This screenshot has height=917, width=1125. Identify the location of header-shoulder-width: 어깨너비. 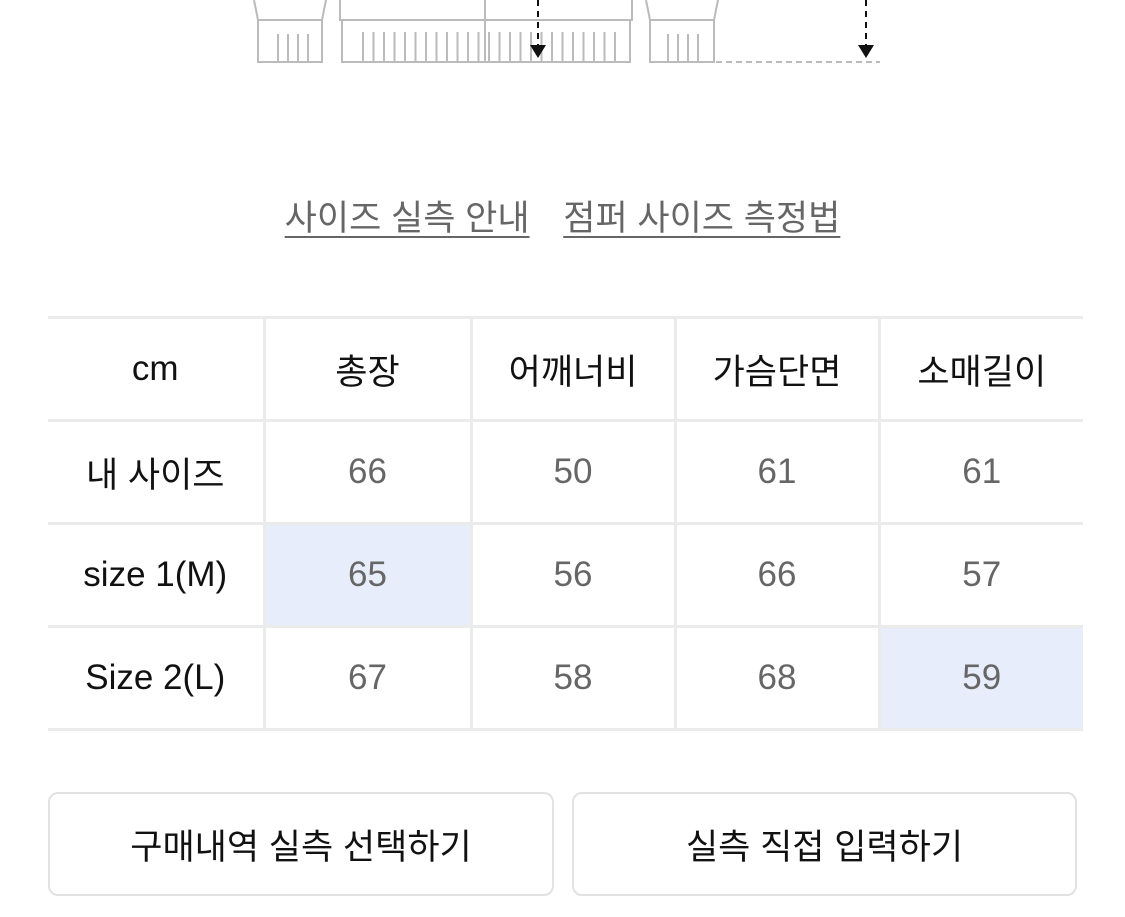
(573, 369).